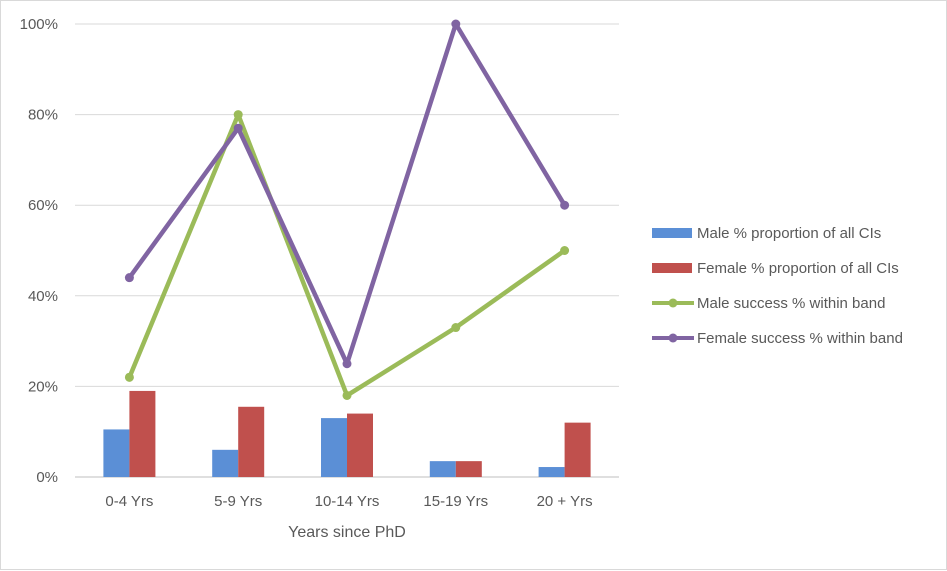 This screenshot has height=571, width=947. I want to click on x-tick-label: 0-4 Yrs, so click(129, 501).